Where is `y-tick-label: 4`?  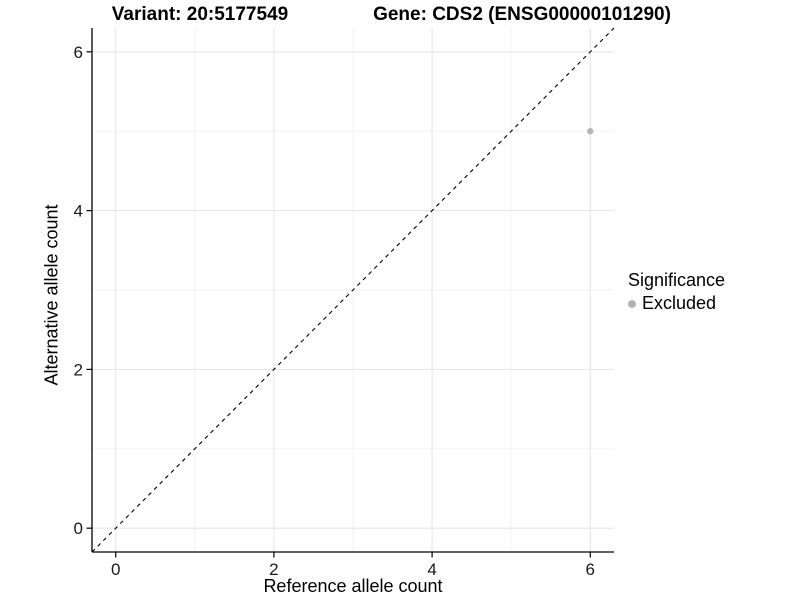 y-tick-label: 4 is located at coordinates (78, 211).